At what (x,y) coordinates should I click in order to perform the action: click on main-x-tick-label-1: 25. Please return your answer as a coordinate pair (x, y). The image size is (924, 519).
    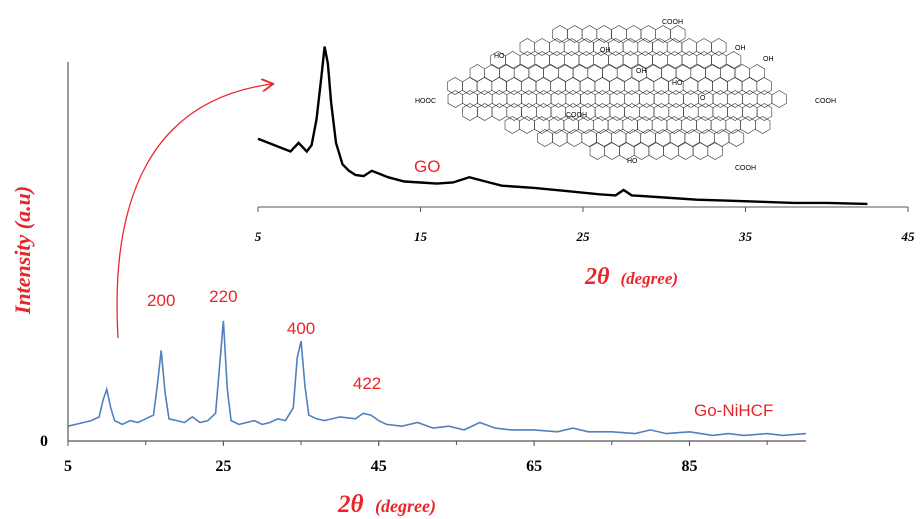
    Looking at the image, I should click on (223, 466).